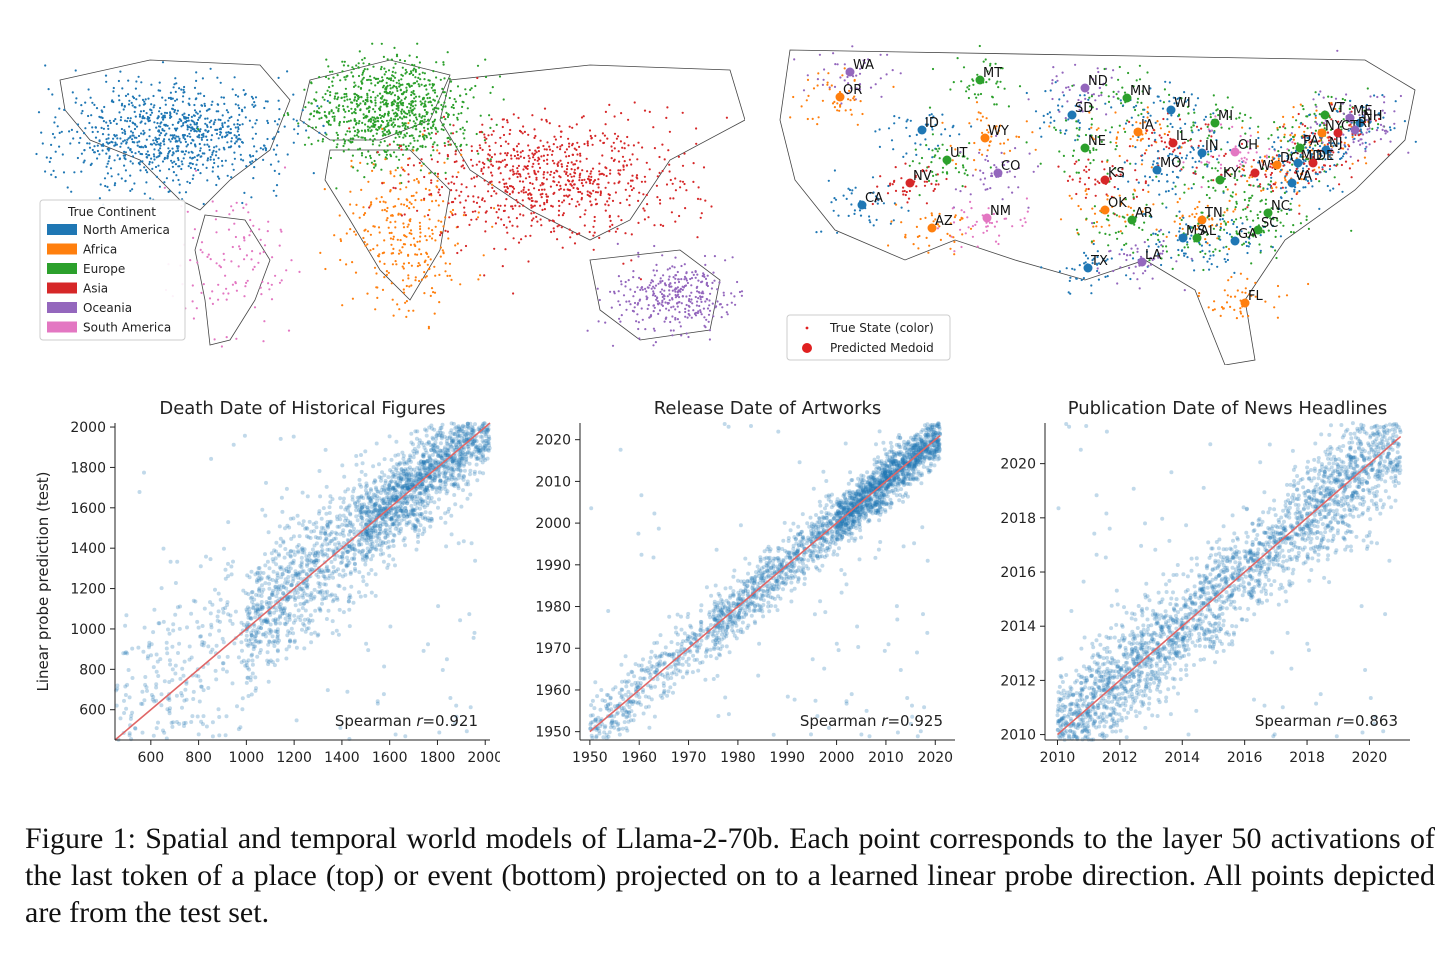 The width and height of the screenshot is (1456, 965). What do you see at coordinates (100, 250) in the screenshot?
I see `legend-label: Africa` at bounding box center [100, 250].